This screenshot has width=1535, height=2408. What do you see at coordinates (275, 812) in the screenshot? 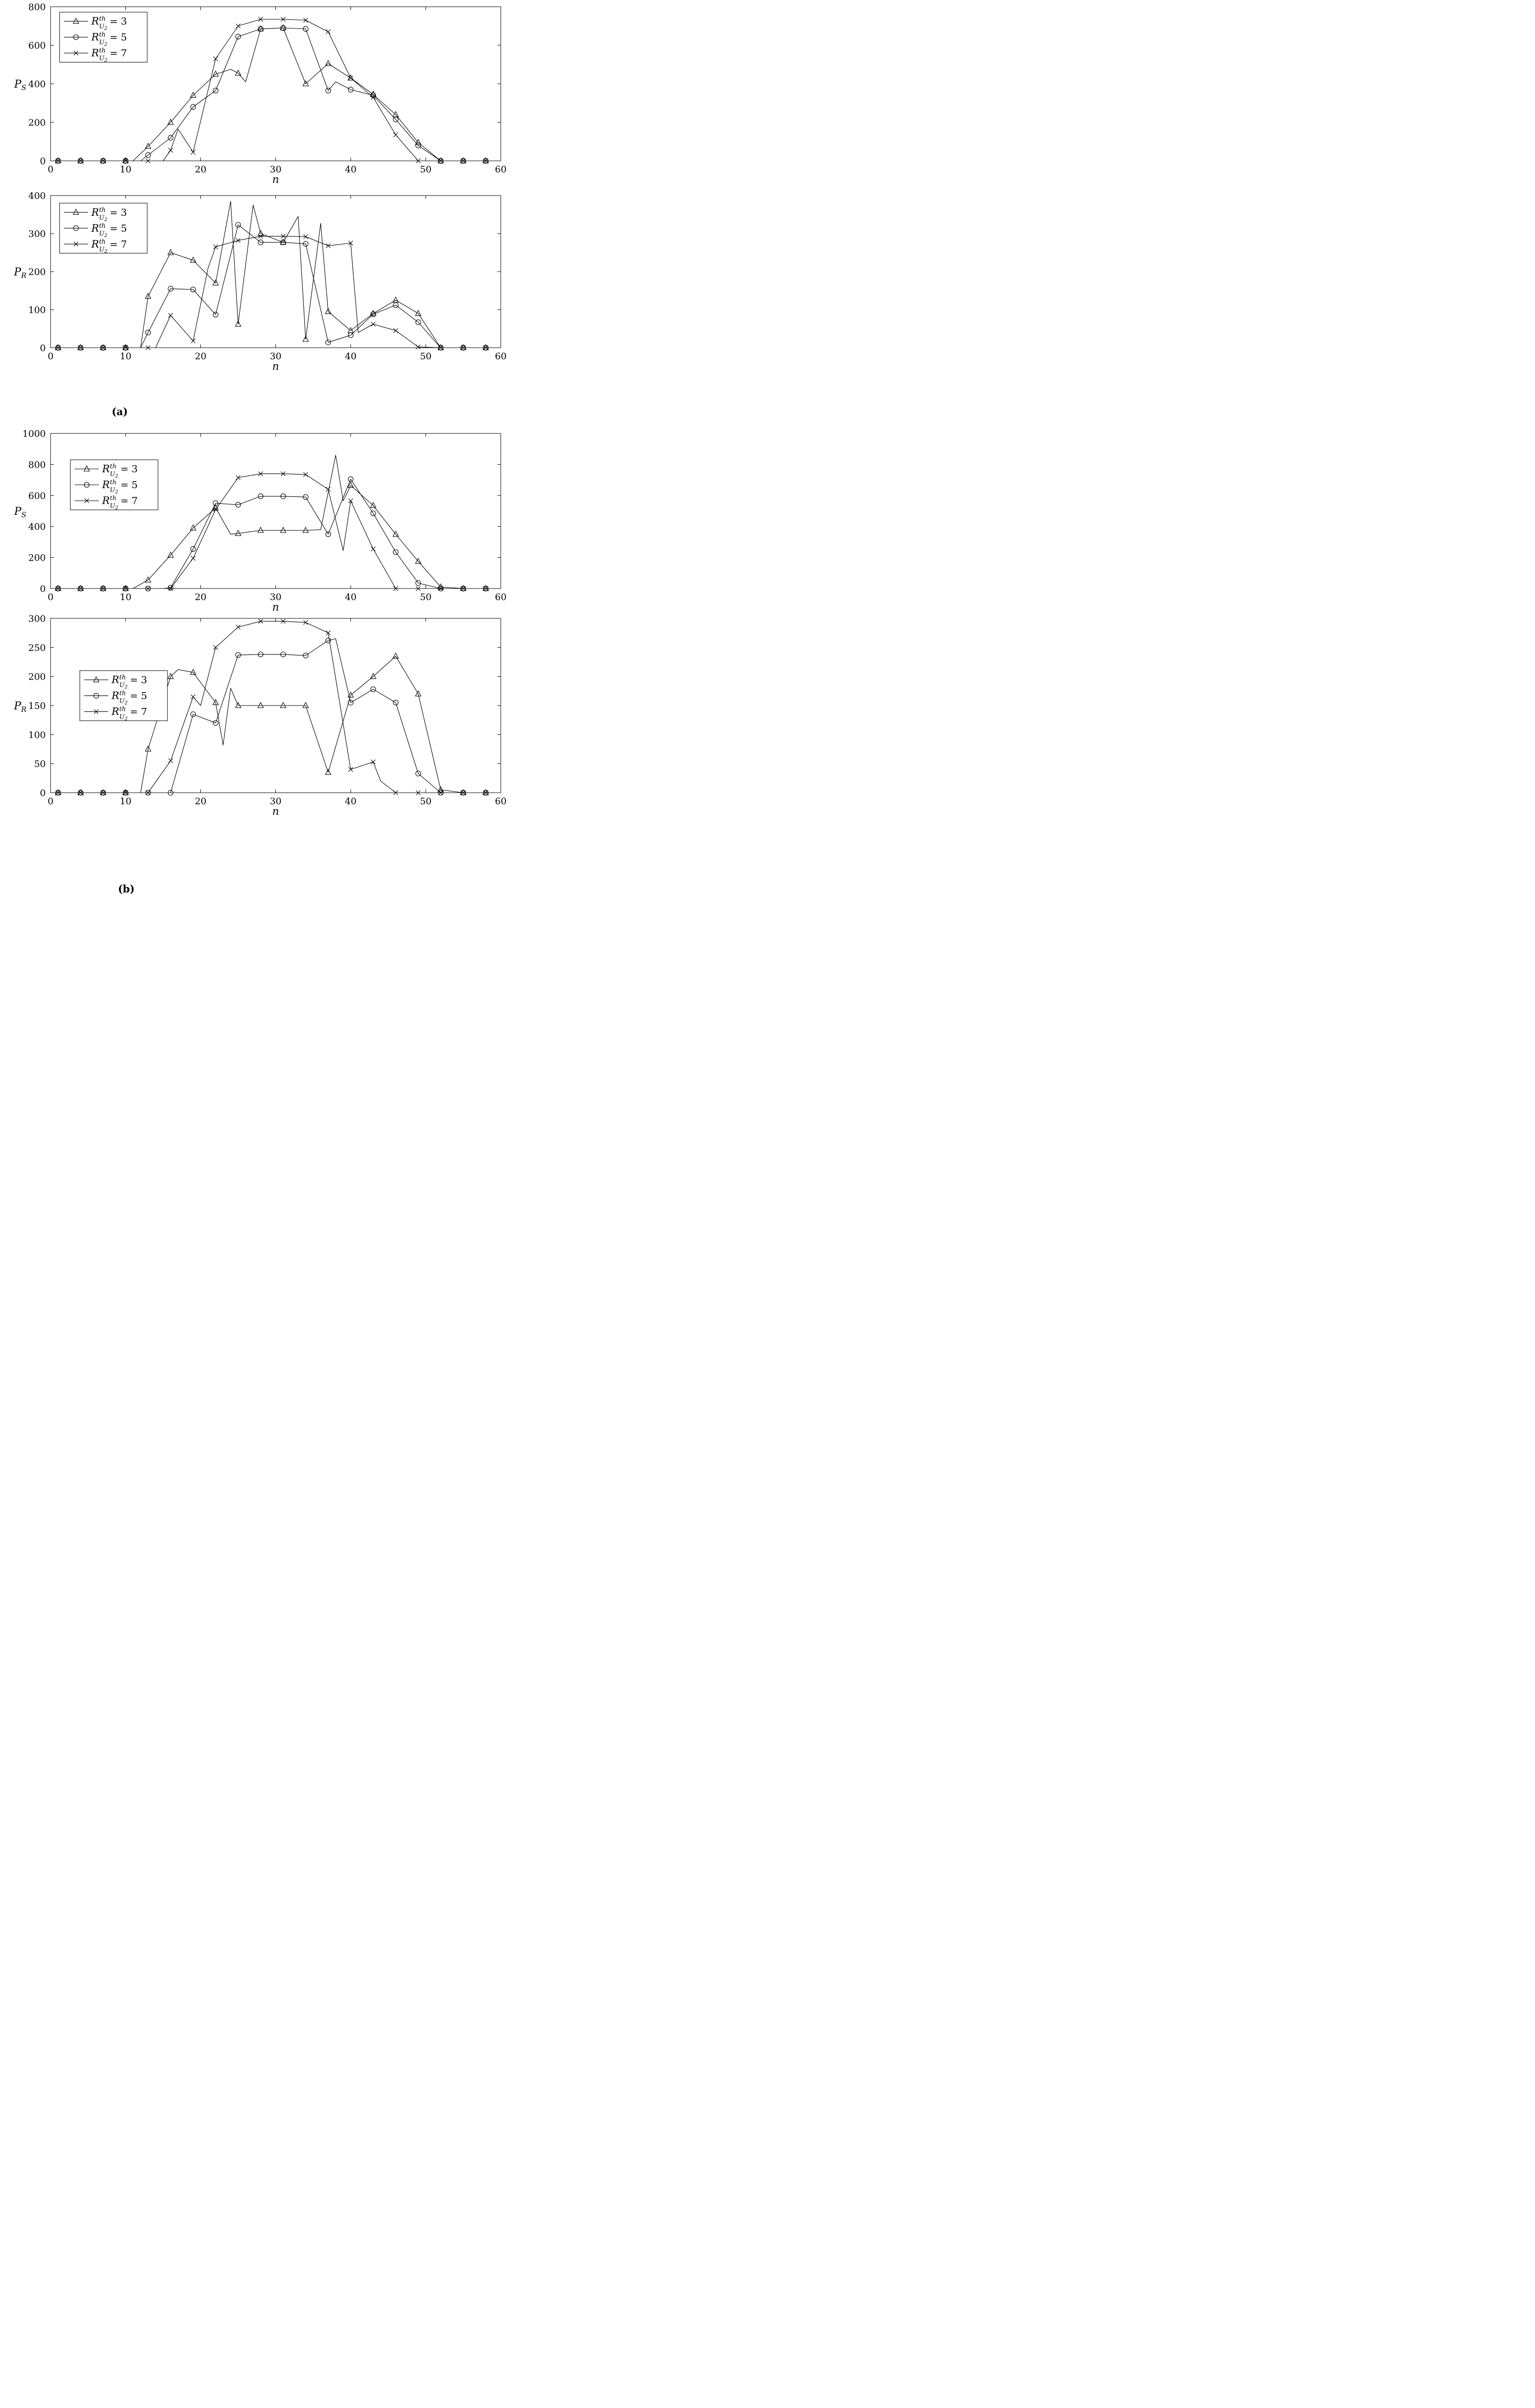
I see `x-axis-label: n` at bounding box center [275, 812].